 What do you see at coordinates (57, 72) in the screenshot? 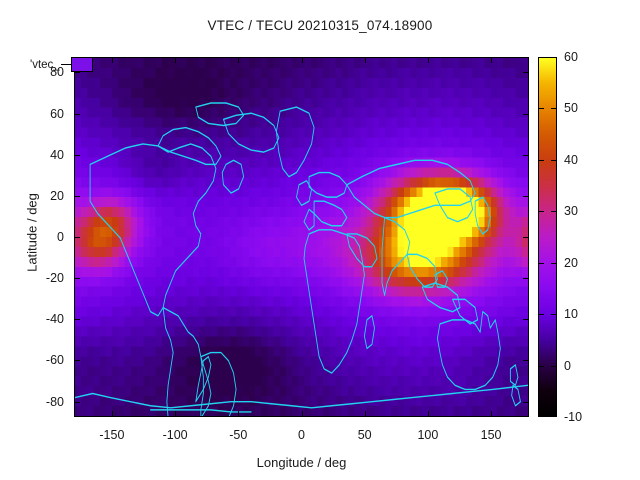
I see `y-tick-label-80: 80` at bounding box center [57, 72].